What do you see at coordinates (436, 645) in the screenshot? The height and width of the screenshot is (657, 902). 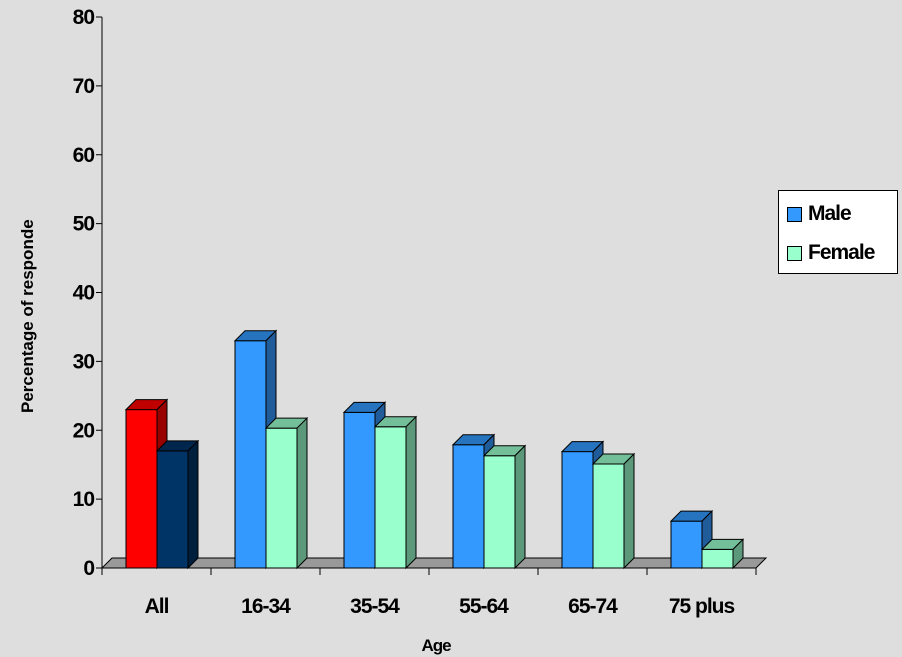 I see `x-axis-label: Age` at bounding box center [436, 645].